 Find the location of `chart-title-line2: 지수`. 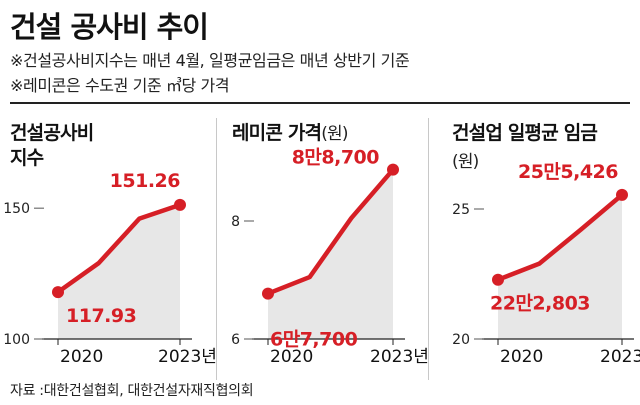

chart-title-line2: 지수 is located at coordinates (27, 158).